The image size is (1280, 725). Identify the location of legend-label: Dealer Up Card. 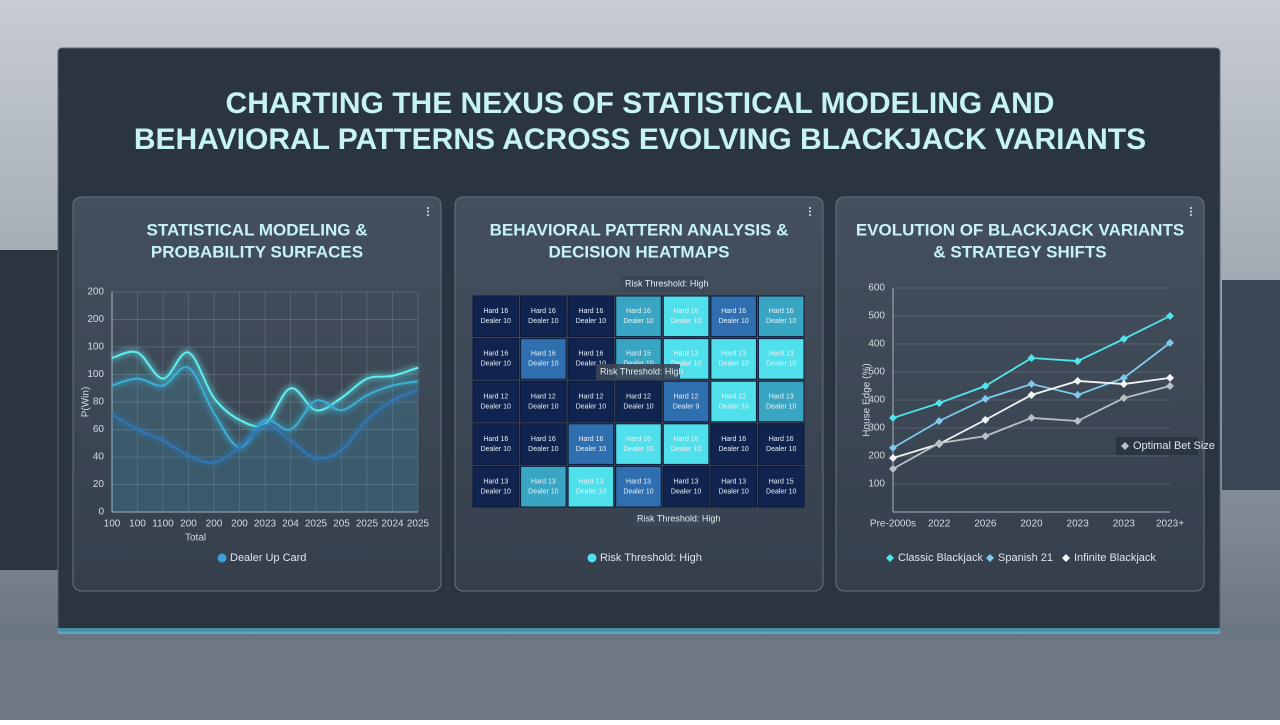
(268, 558).